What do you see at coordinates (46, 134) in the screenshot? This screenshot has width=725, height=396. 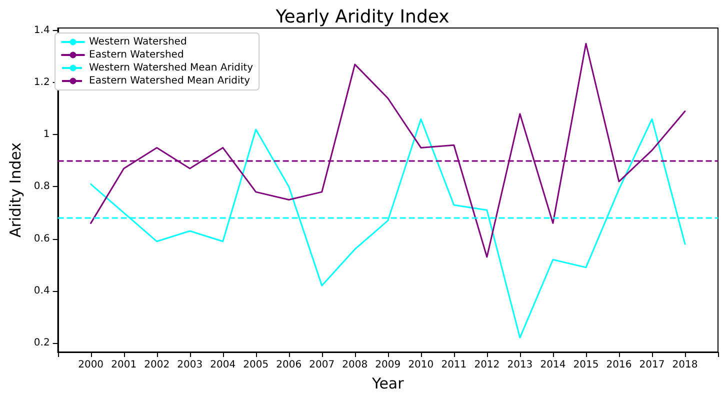 I see `y-tick-label: 1` at bounding box center [46, 134].